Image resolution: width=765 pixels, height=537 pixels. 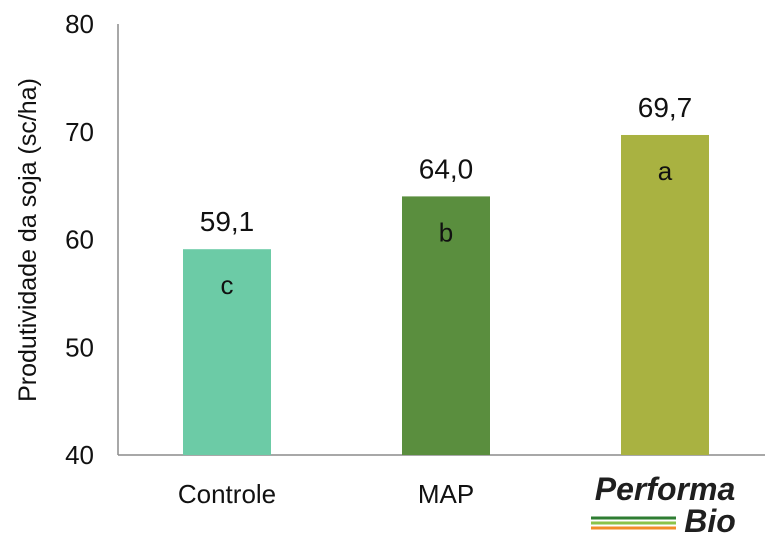 I want to click on y-axis-label: Produtividade da soja (sc/ha), so click(x=28, y=240).